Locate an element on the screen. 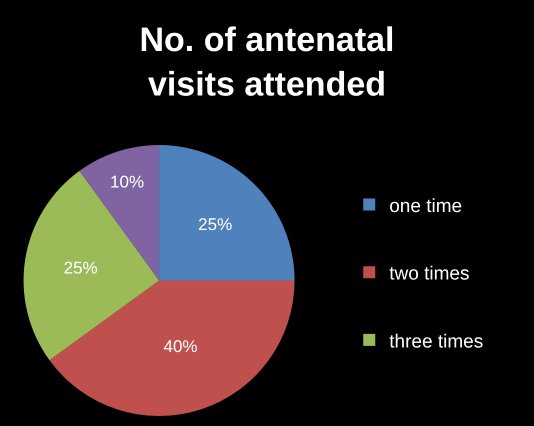  data-label: 10% is located at coordinates (127, 182).